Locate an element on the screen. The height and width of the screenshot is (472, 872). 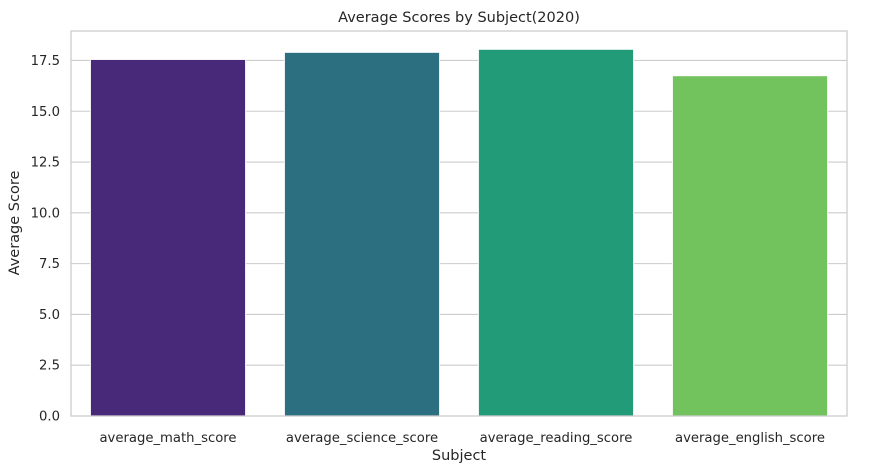
y-tick-labels: 0.0 2.5 5.0 7.5 10.0 12.5 15.0 17.5 is located at coordinates (45, 239).